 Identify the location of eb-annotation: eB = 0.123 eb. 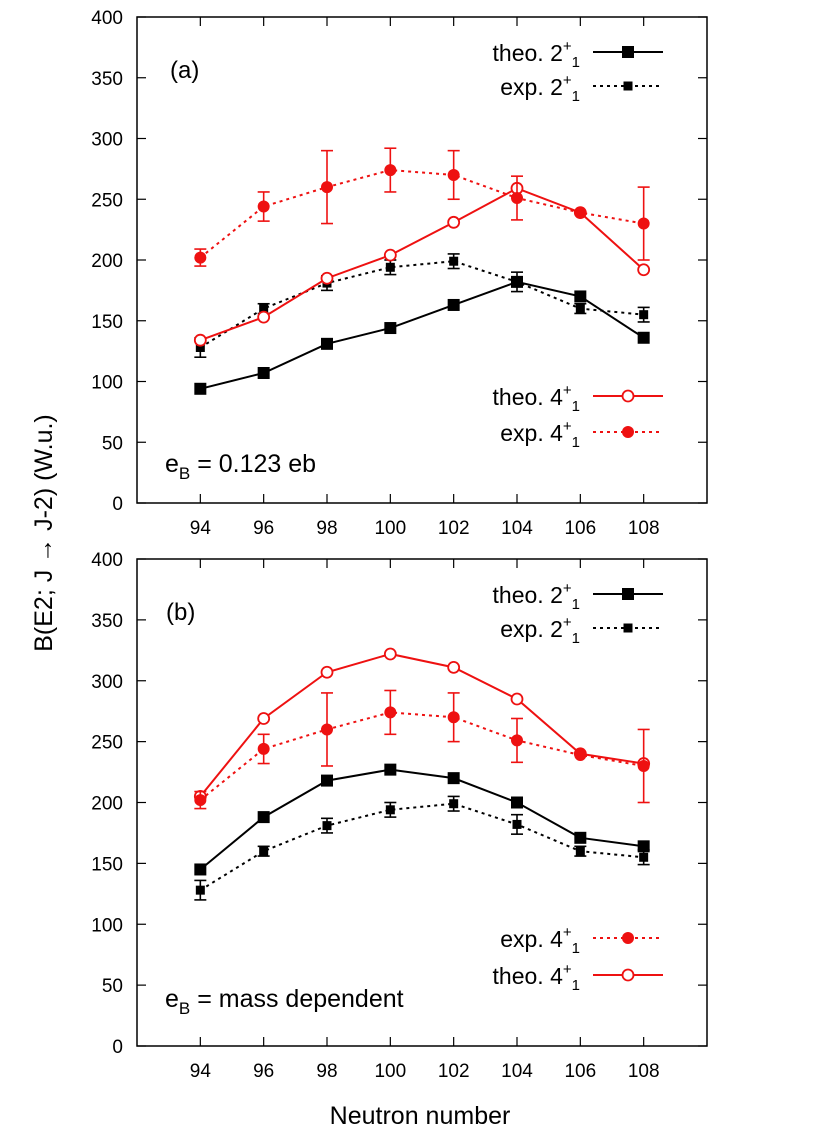
(240, 466).